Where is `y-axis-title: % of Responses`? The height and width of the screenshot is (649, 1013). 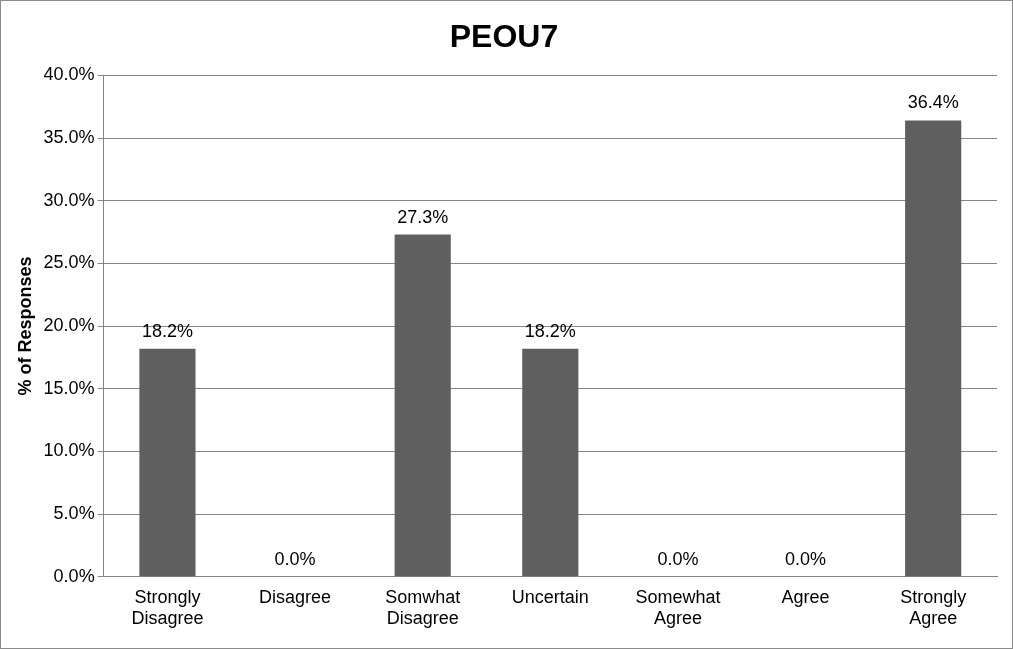
y-axis-title: % of Responses is located at coordinates (24, 326).